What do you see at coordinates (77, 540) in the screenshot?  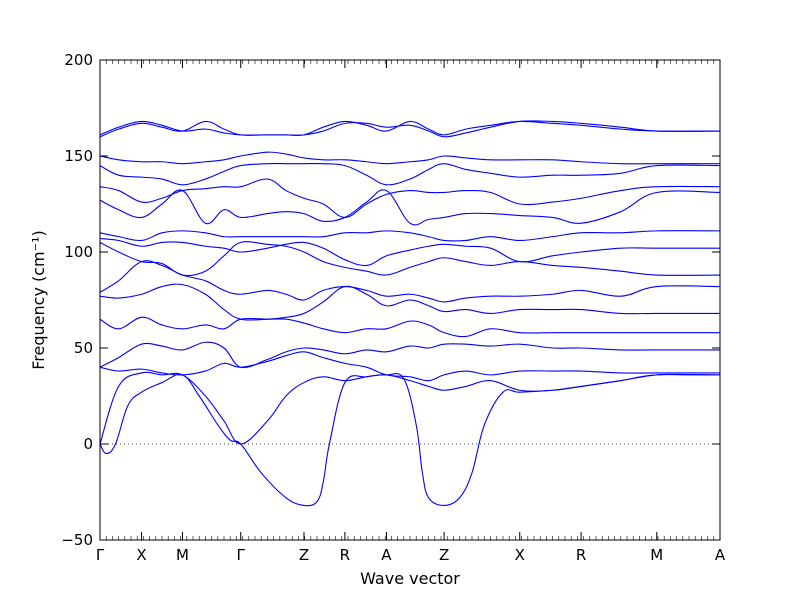 I see `y-tick-label: −50` at bounding box center [77, 540].